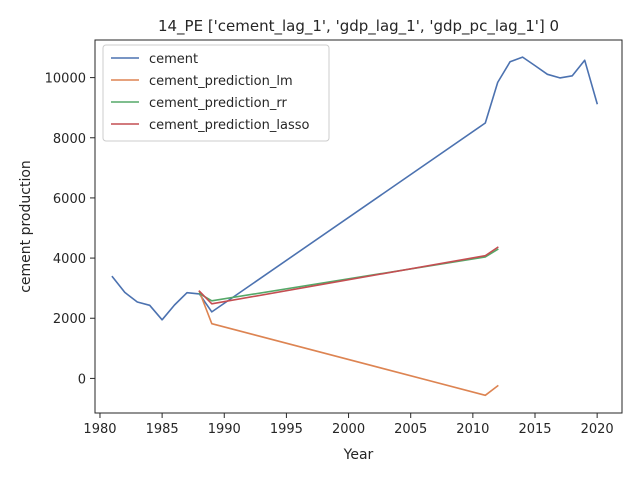 The image size is (640, 480). I want to click on series-line-cement-prediction-rr, so click(348, 275).